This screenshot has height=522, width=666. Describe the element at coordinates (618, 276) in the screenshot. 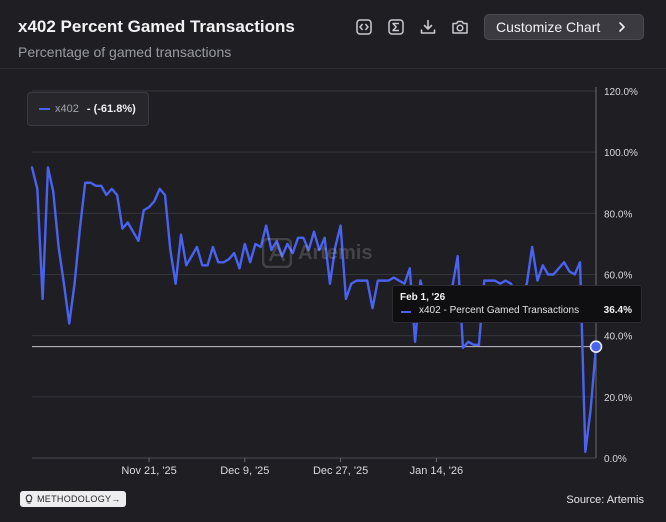

I see `y-tick-label: 60.0%` at that location.